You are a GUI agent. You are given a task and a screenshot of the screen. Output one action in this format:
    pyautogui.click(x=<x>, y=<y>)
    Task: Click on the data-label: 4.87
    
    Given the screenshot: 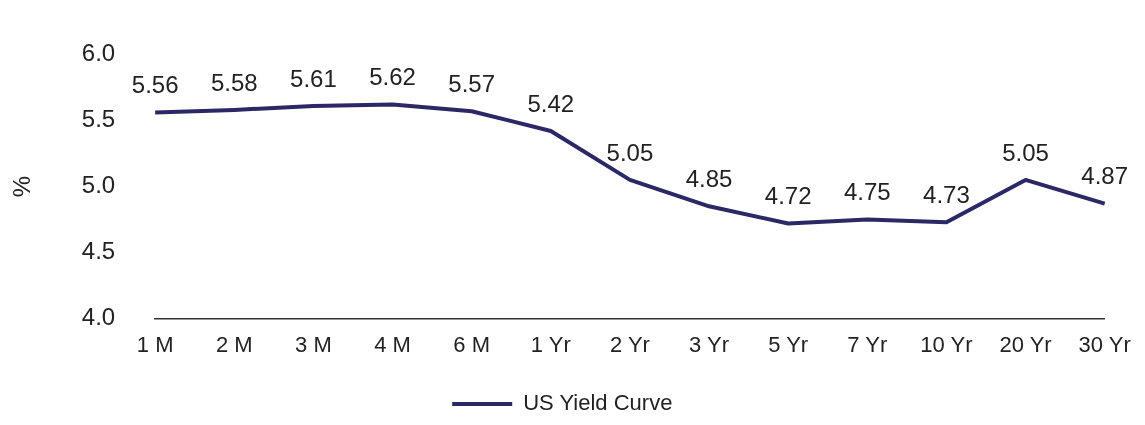 What is the action you would take?
    pyautogui.click(x=1105, y=176)
    